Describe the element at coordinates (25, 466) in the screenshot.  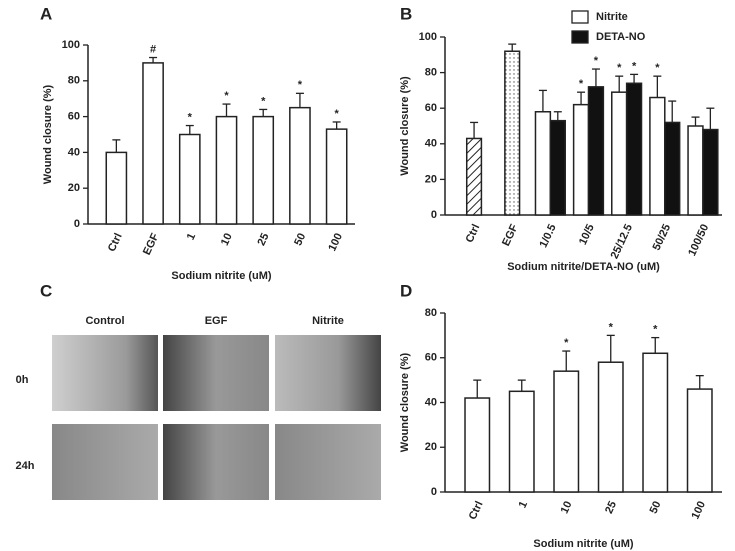
I see `row-label: 24h` at that location.